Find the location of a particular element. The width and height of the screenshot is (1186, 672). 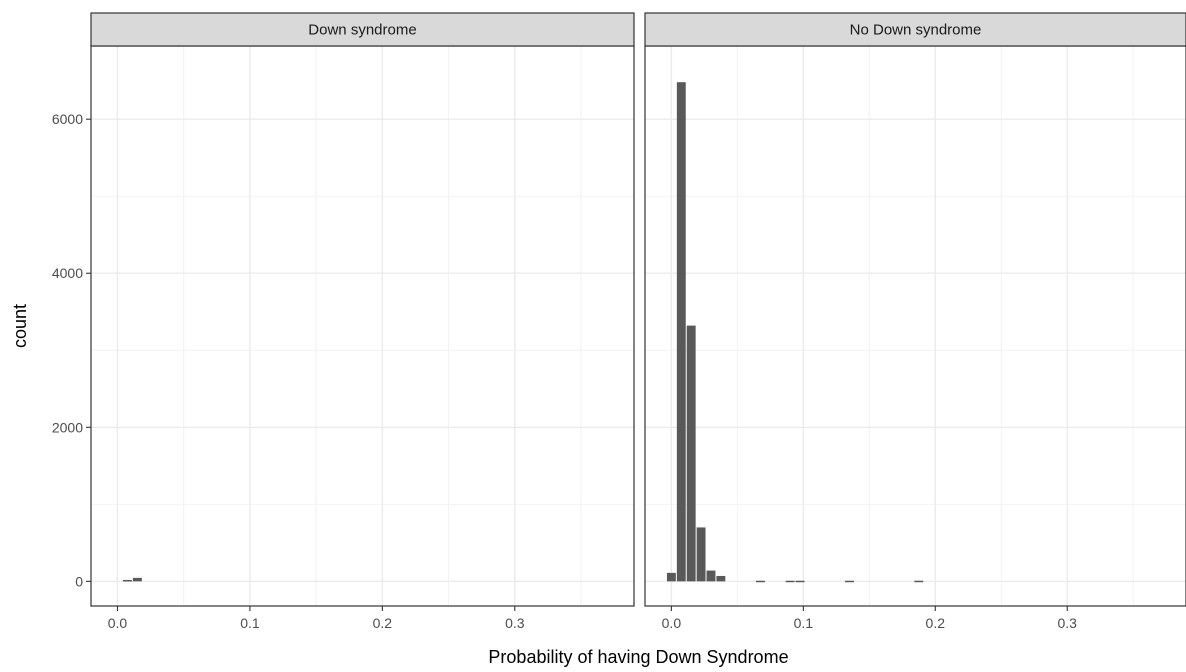

y-axis-title: count is located at coordinates (20, 326).